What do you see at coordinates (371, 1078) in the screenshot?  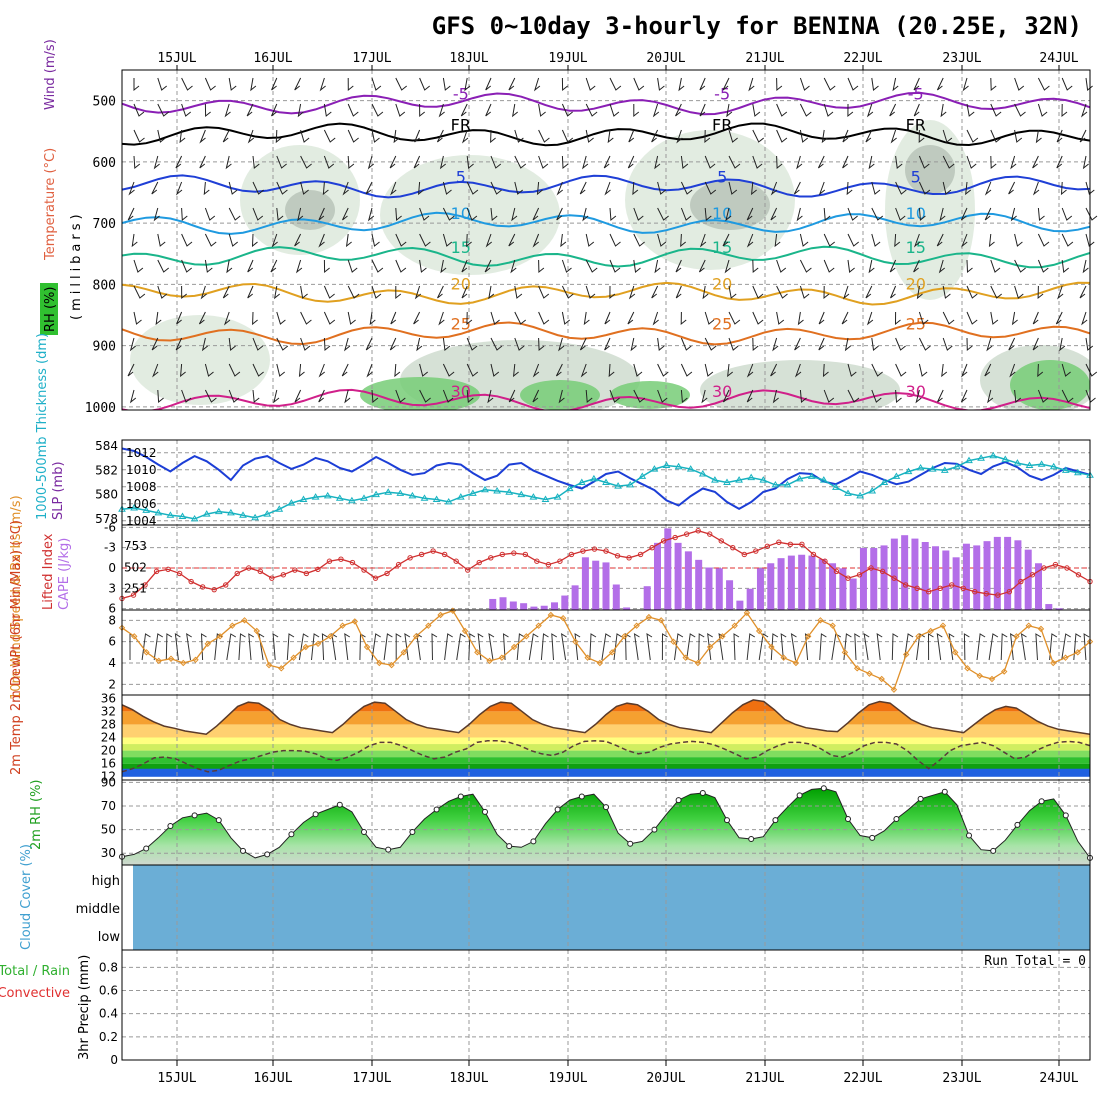 I see `bottom-day-label: 17JUL` at bounding box center [371, 1078].